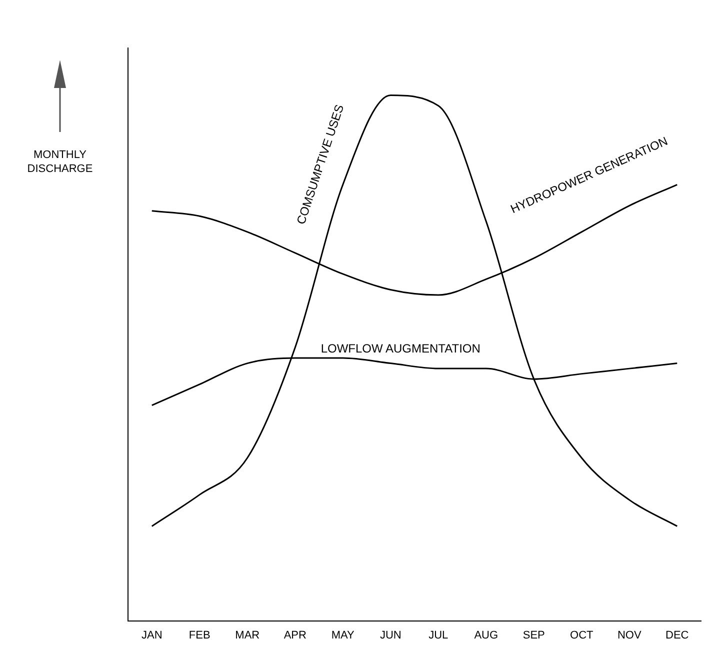 The width and height of the screenshot is (713, 662). What do you see at coordinates (151, 635) in the screenshot?
I see `x-tick-label: JAN` at bounding box center [151, 635].